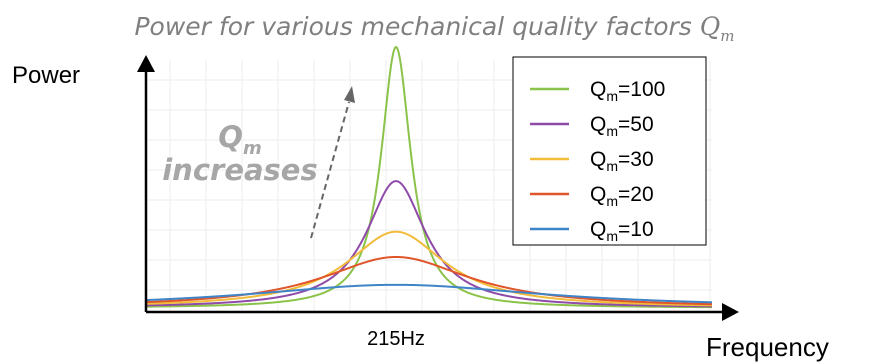 The image size is (869, 363). I want to click on legend-box, so click(609, 151).